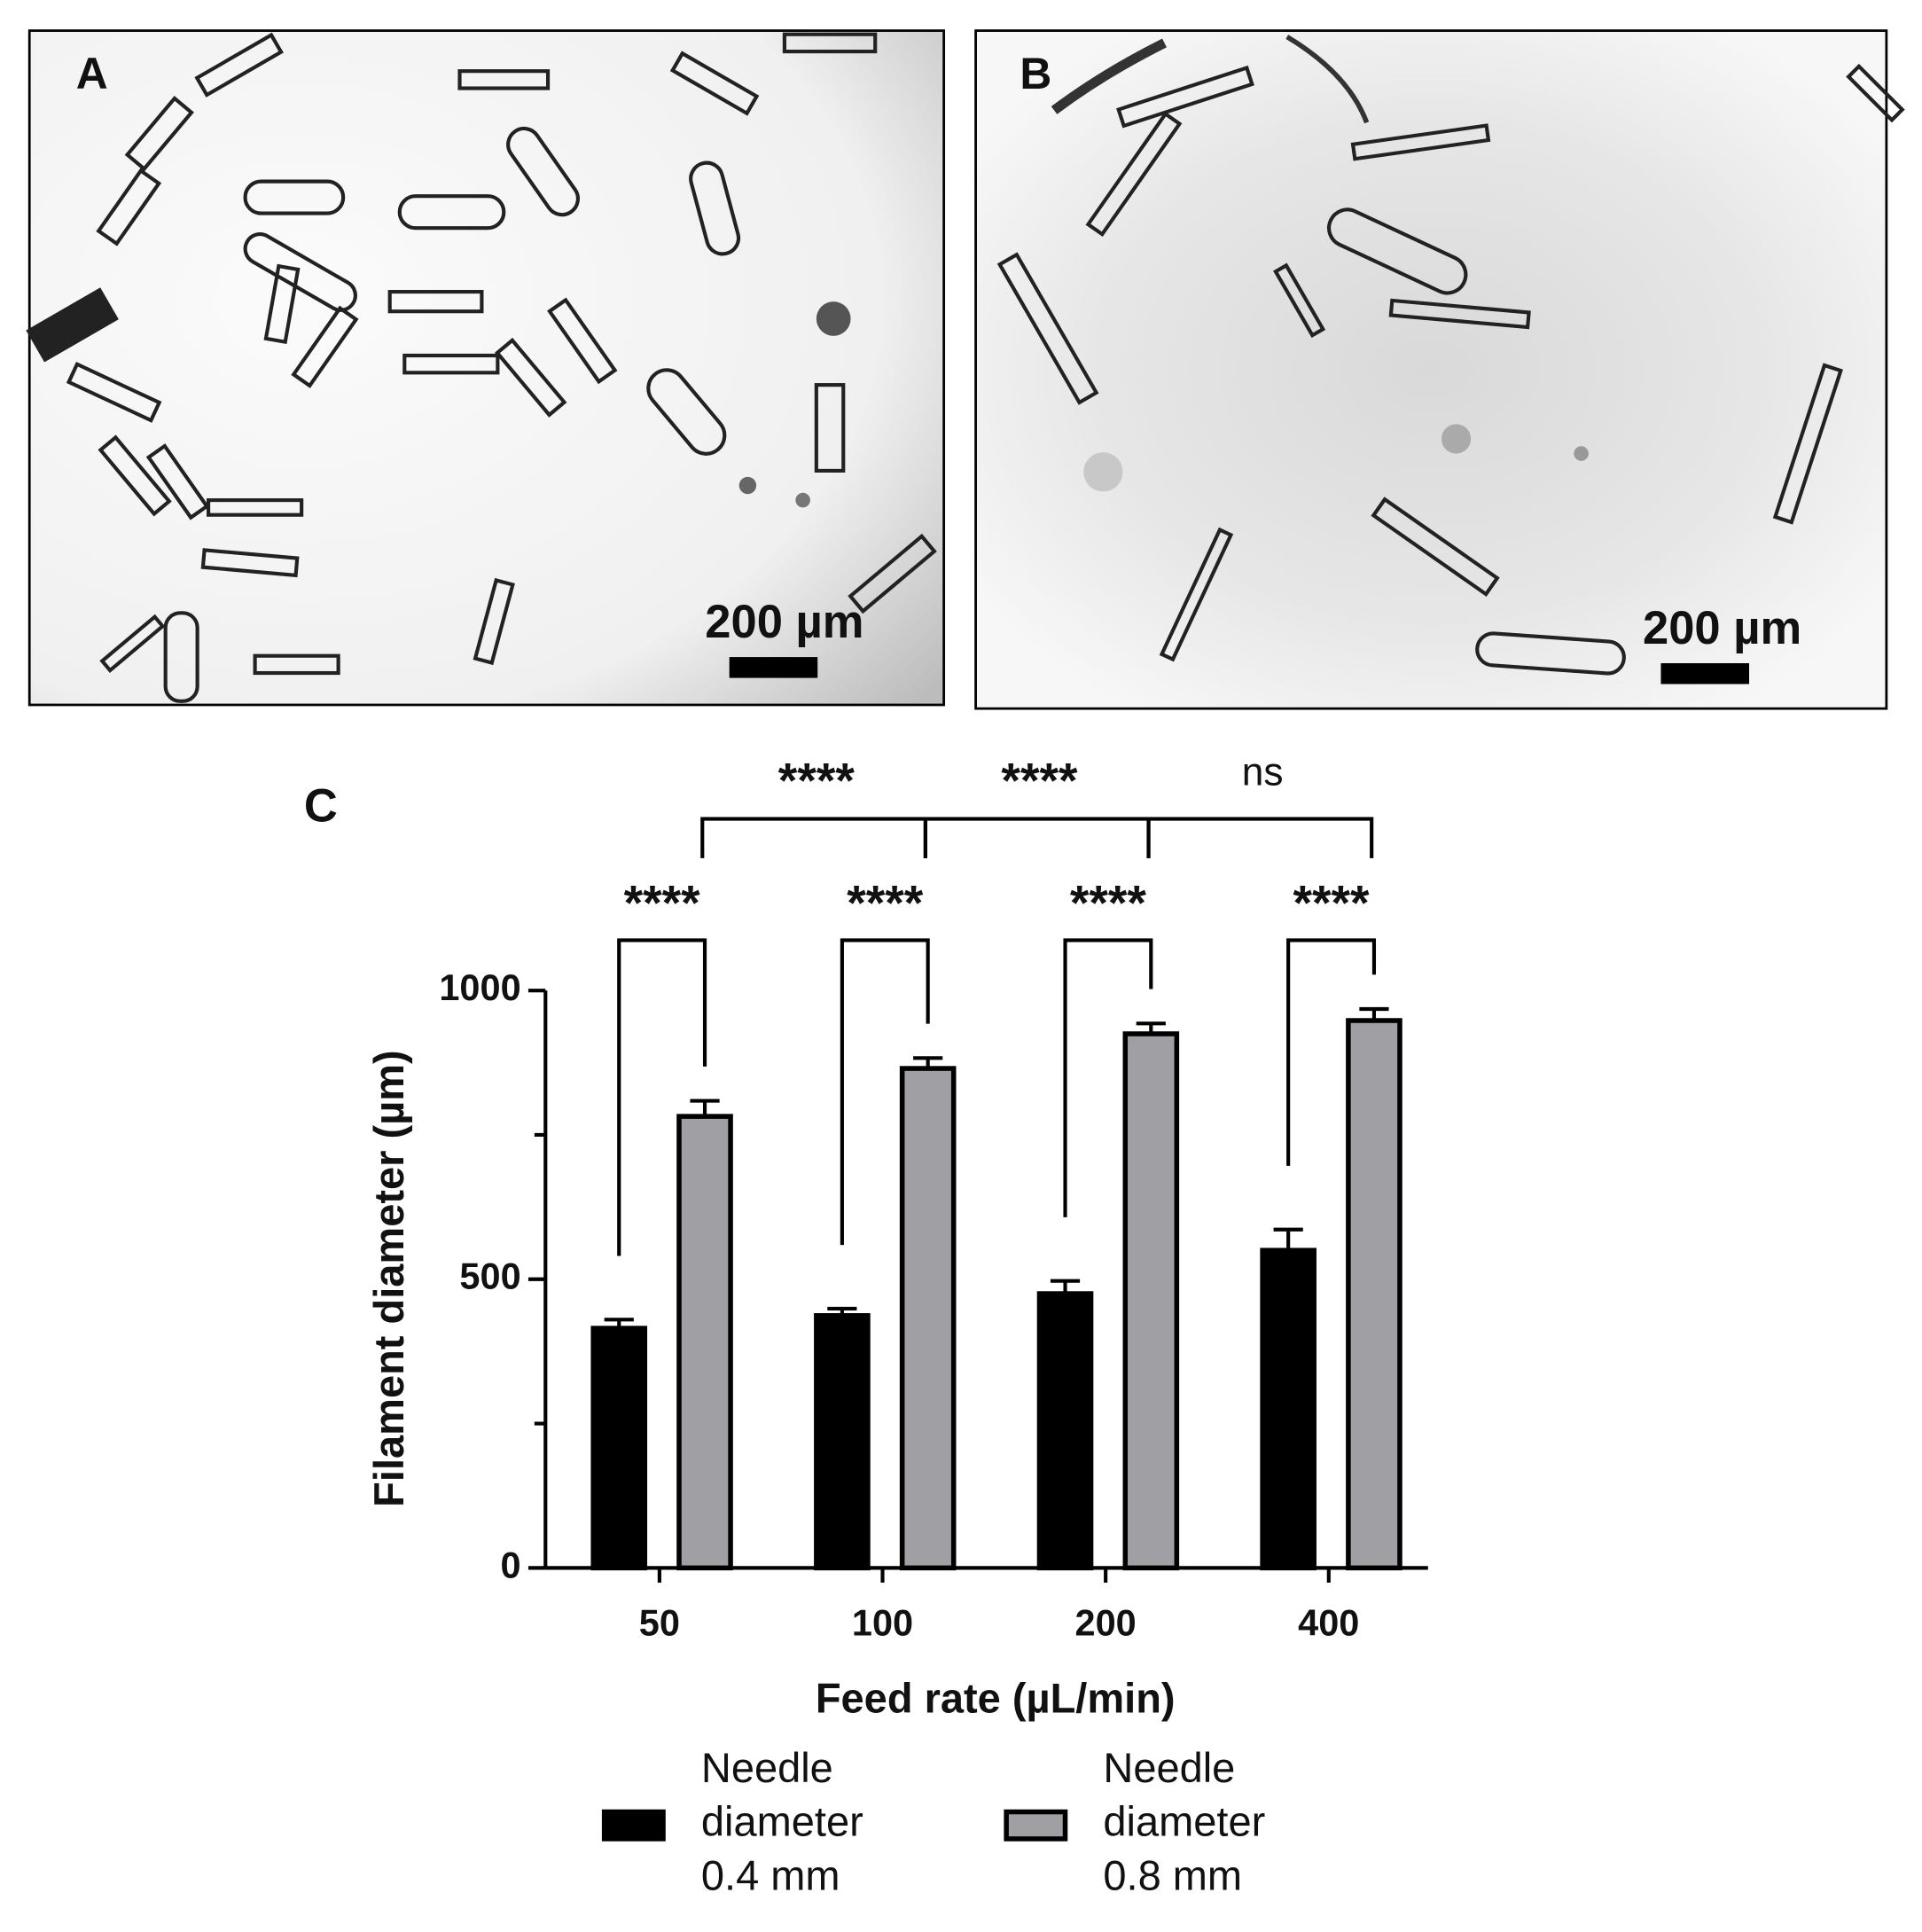 The image size is (1922, 1932). Describe the element at coordinates (1328, 1622) in the screenshot. I see `x-tick-label: 400` at that location.